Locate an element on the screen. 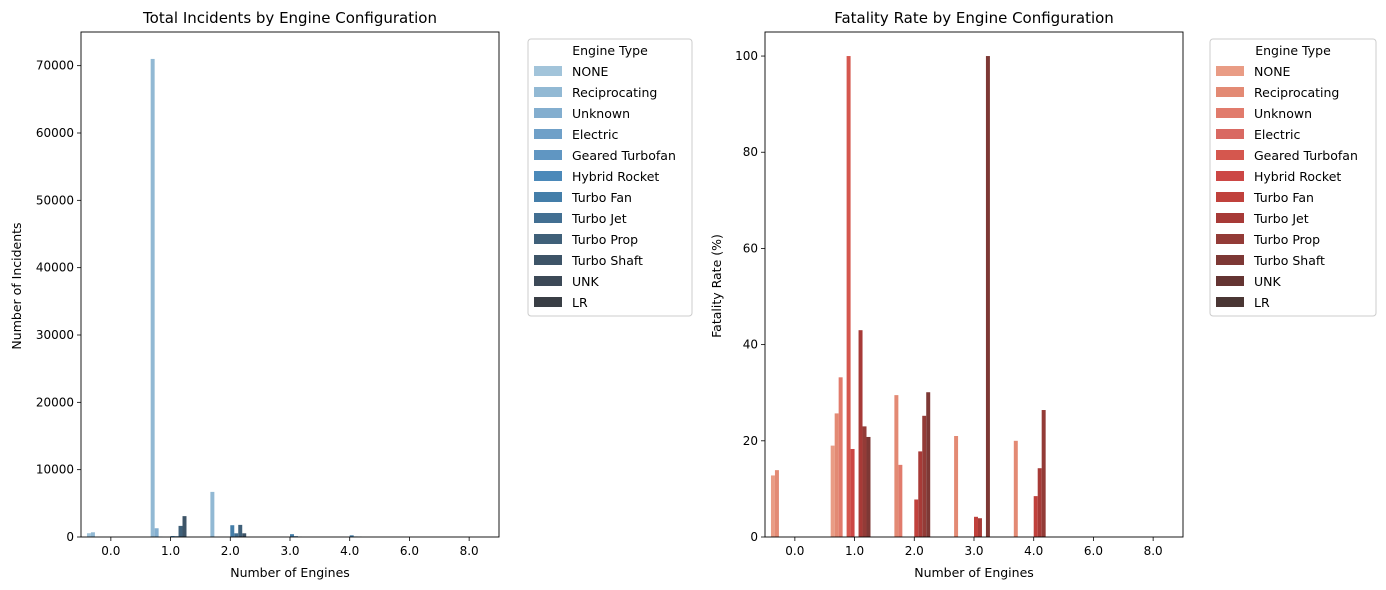 The height and width of the screenshot is (590, 1386). incidents-legend-label: Electric is located at coordinates (595, 134).